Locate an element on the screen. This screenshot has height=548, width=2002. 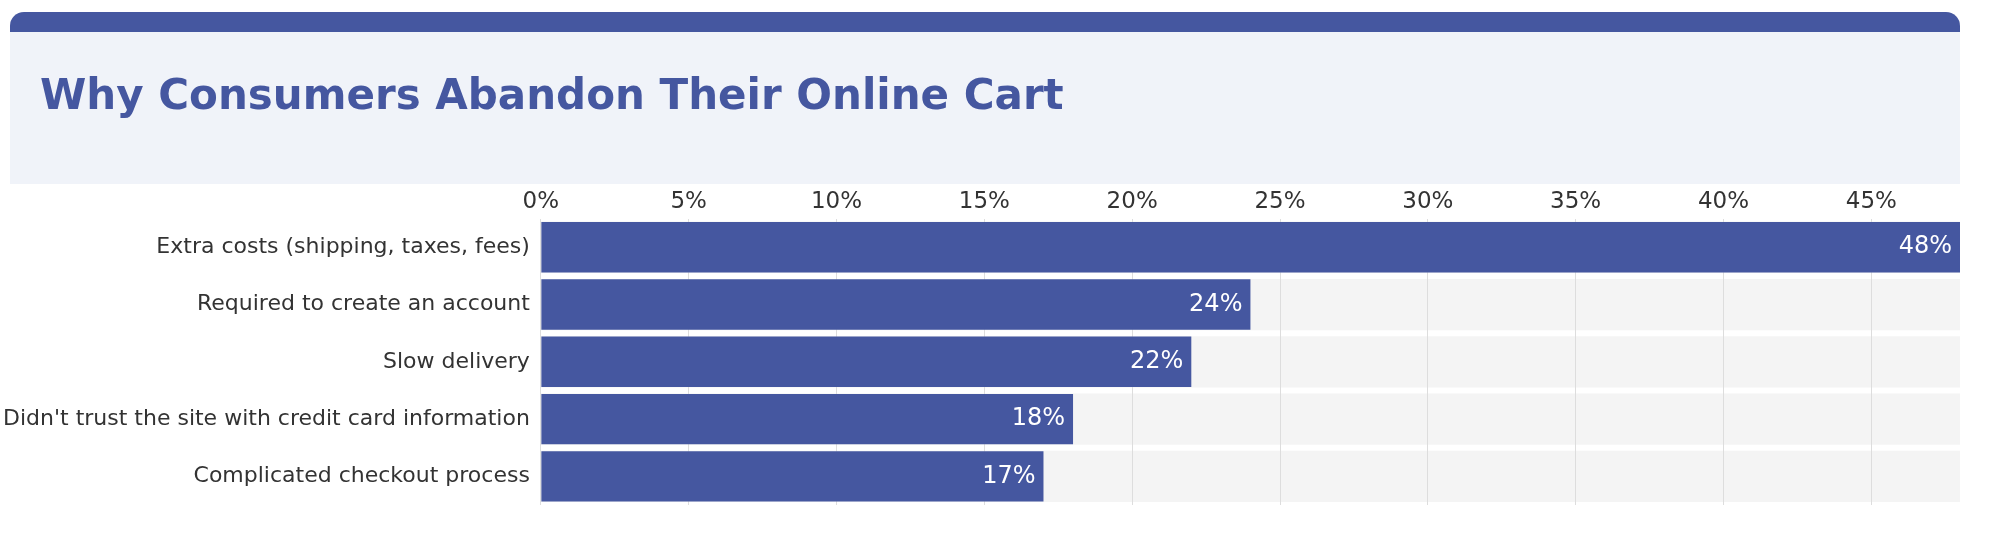
data-label: 24% is located at coordinates (1216, 302).